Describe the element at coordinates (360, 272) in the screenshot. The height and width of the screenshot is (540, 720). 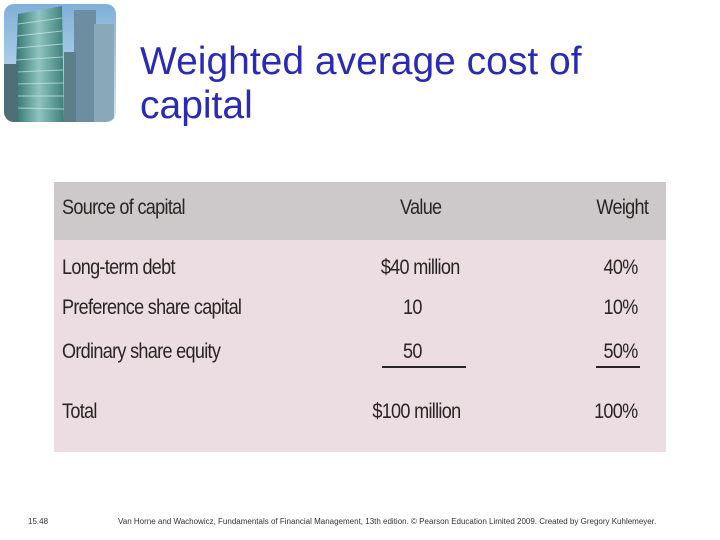
I see `table-row: Long-term debt $40 million 40%` at that location.